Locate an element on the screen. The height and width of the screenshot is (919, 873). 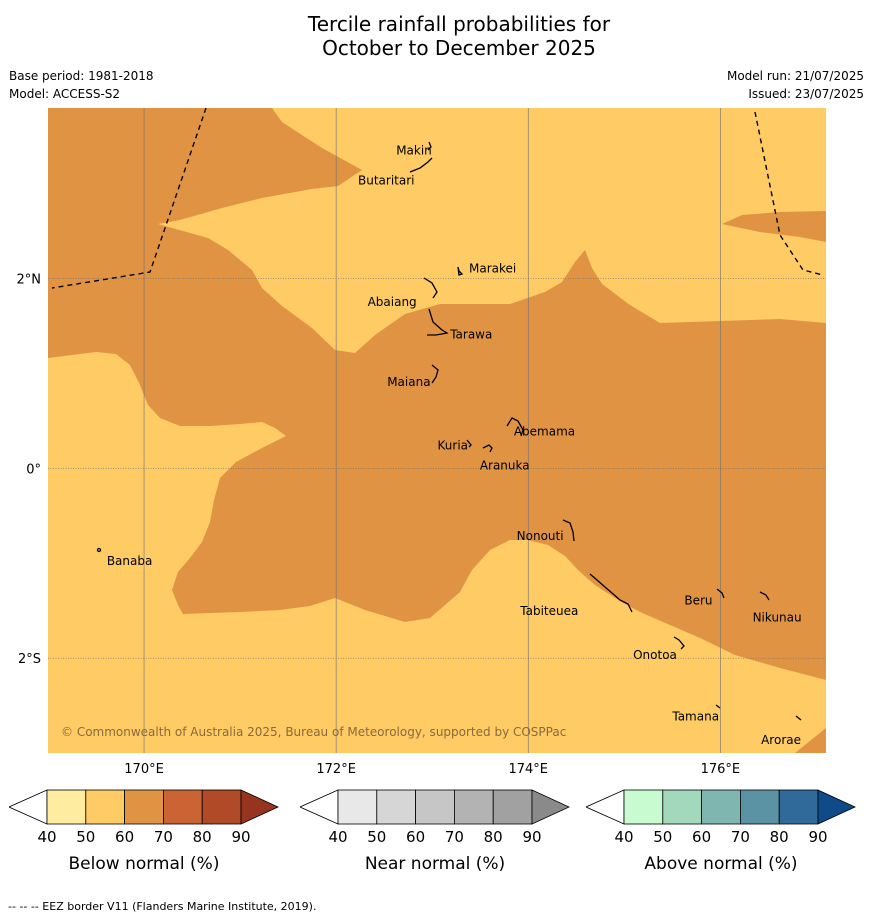
issued-date: Issued: 23/07/2025 is located at coordinates (806, 94).